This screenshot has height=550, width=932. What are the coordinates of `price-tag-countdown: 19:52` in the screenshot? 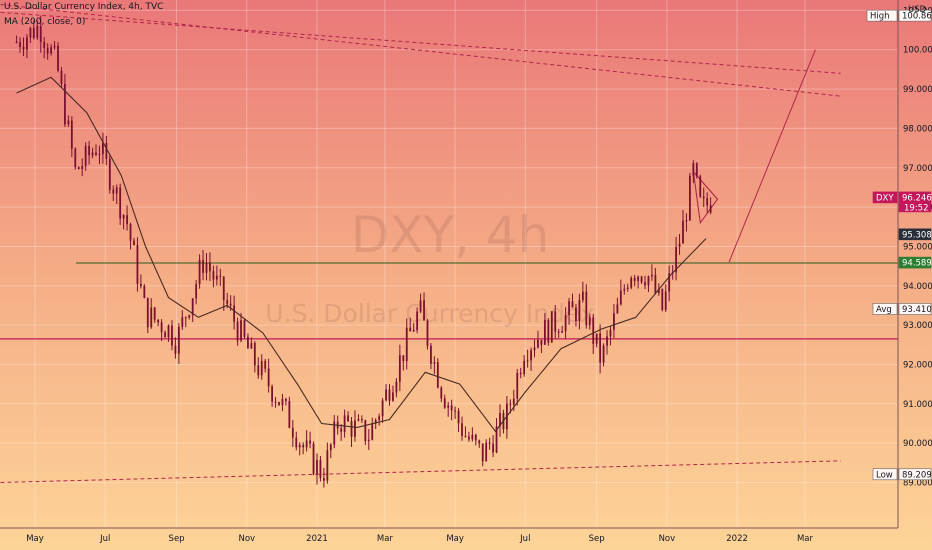 It's located at (916, 208).